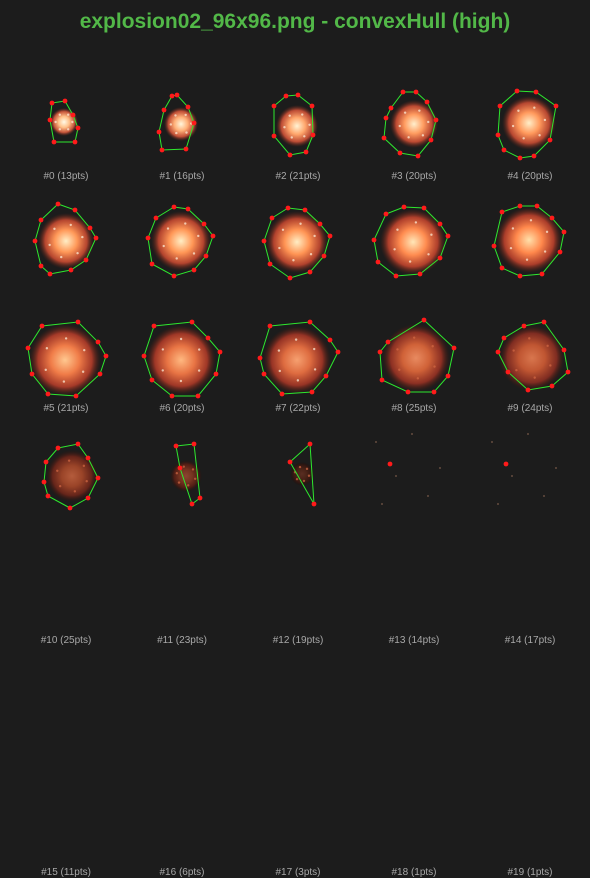 The height and width of the screenshot is (878, 590). What do you see at coordinates (66, 91) in the screenshot?
I see `frame-cell: #0 (13pts)` at bounding box center [66, 91].